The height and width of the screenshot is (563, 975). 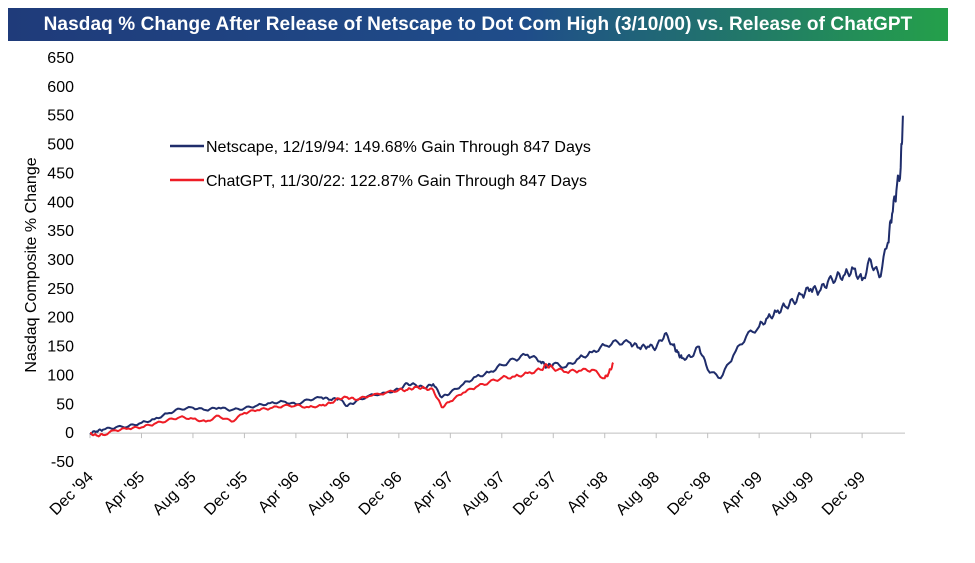 I want to click on x-tick-label: Dec '98, so click(x=689, y=494).